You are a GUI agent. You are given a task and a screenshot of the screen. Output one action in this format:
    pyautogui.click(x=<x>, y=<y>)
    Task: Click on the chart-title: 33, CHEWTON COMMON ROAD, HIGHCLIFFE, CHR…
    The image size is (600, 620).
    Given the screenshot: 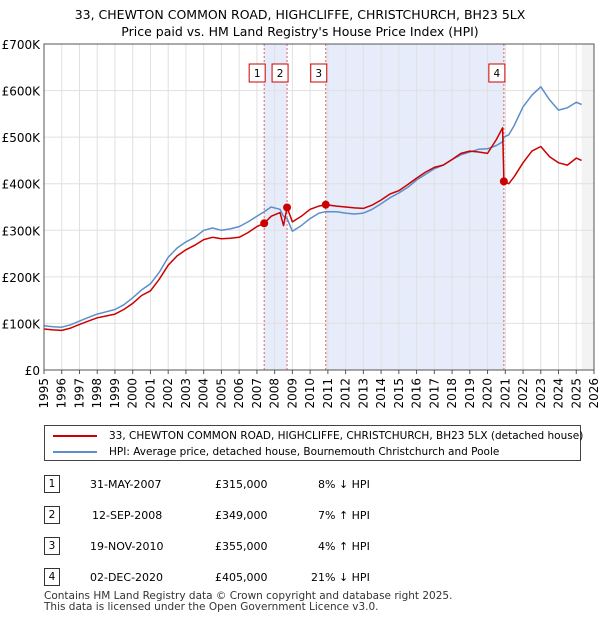 What is the action you would take?
    pyautogui.click(x=300, y=23)
    